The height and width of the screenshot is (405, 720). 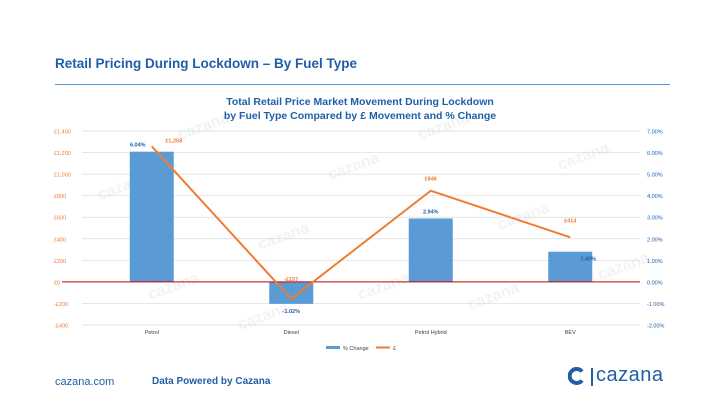 I want to click on right-axis-tick-label: 5.00%, so click(x=655, y=176).